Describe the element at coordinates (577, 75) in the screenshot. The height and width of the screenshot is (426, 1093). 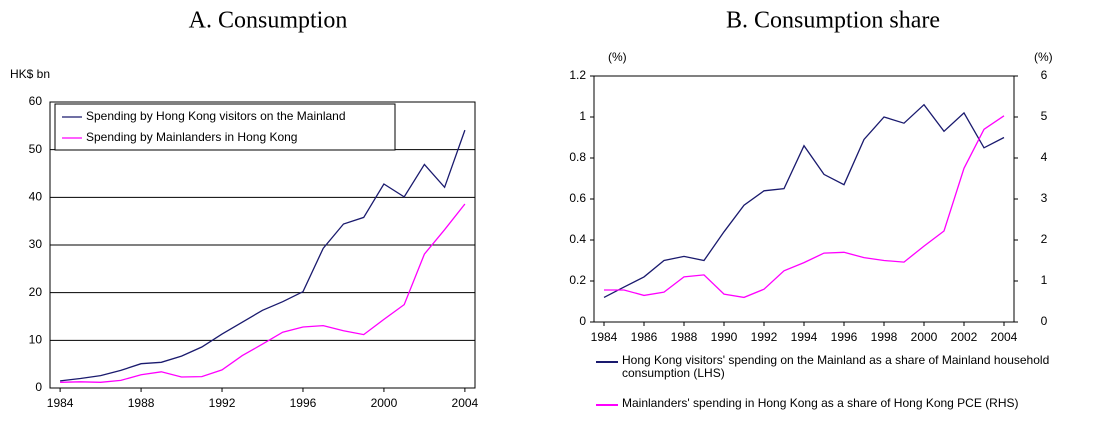
I see `y-tick-label: 1.2` at that location.